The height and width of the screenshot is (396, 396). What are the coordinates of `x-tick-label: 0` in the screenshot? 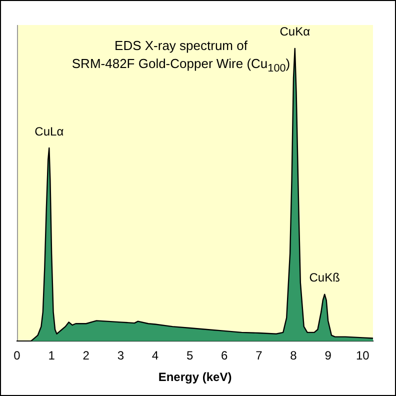 It's located at (17, 355).